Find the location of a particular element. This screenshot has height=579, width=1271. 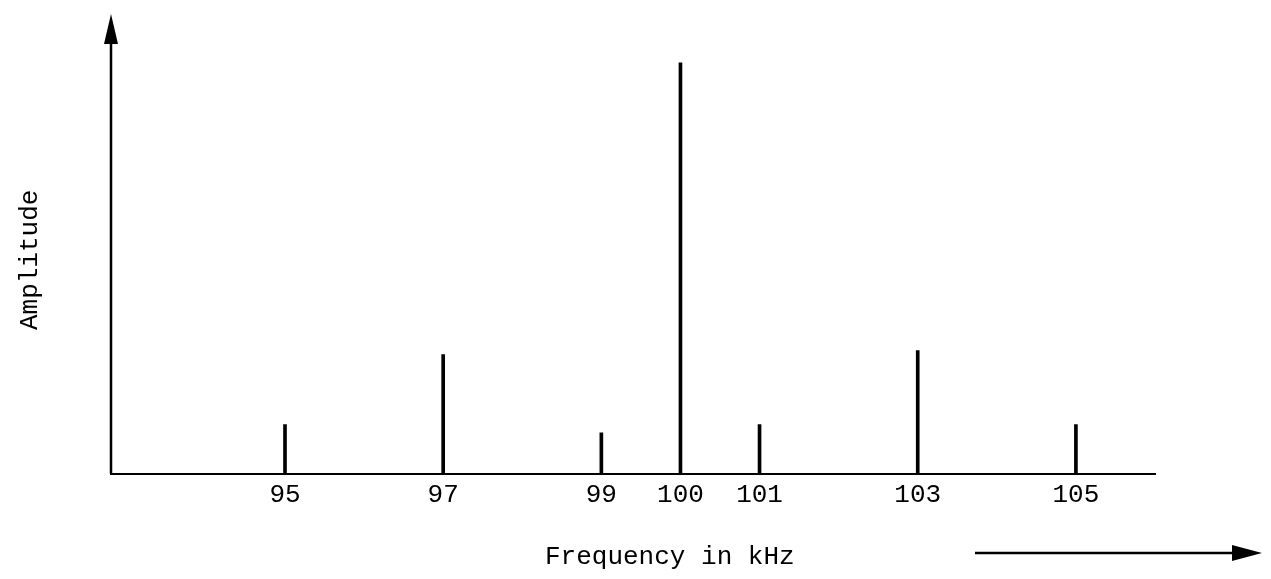

x-axis-title: Frequency in kHz is located at coordinates (670, 556).